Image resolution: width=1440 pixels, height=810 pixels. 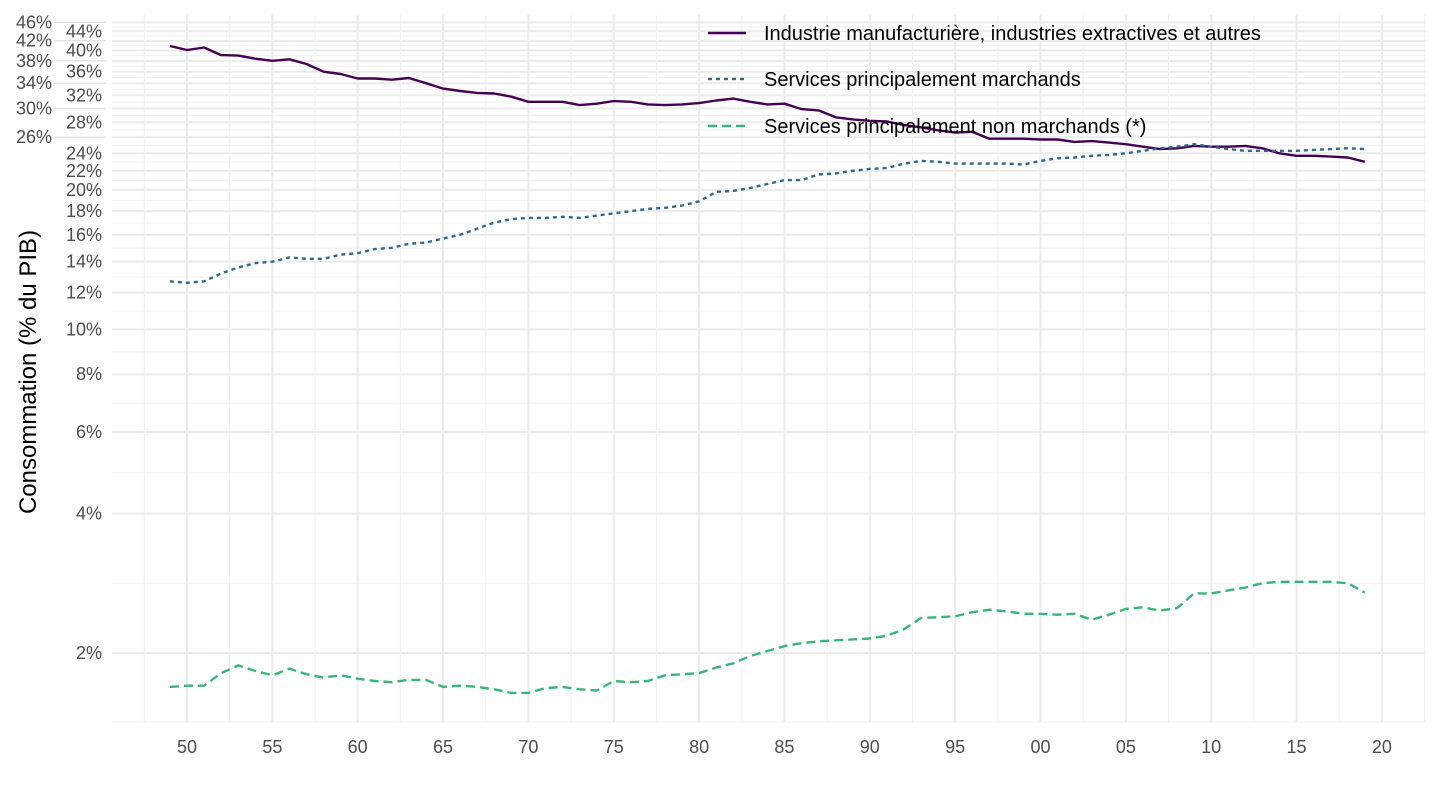 What do you see at coordinates (34, 108) in the screenshot?
I see `y-tick-label: 30%` at bounding box center [34, 108].